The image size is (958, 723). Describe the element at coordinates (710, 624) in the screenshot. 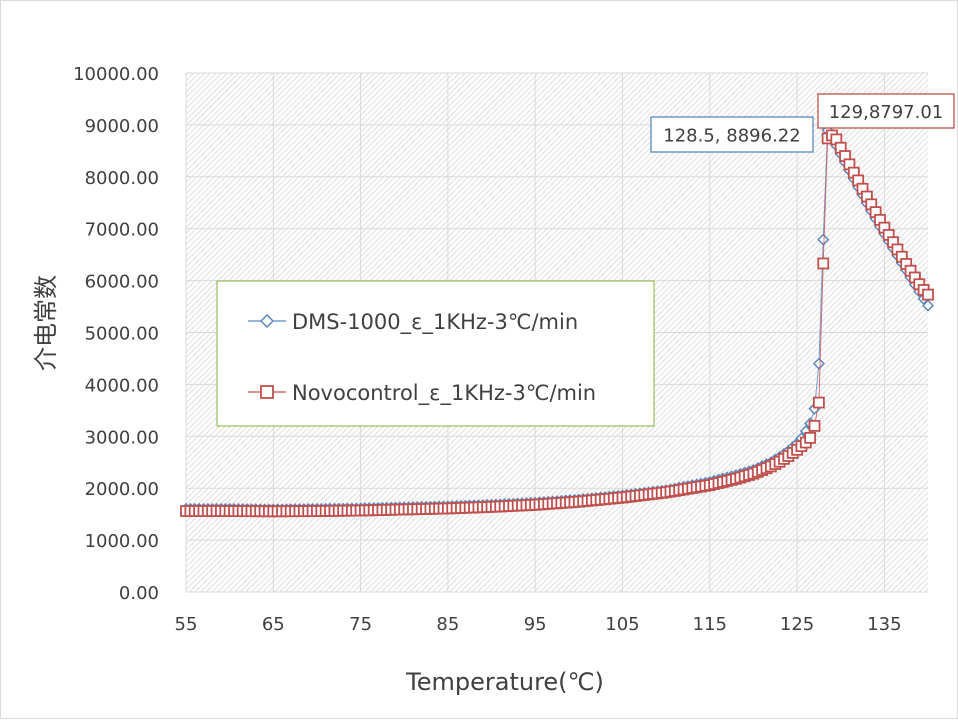

I see `x-tick-label: 115` at that location.